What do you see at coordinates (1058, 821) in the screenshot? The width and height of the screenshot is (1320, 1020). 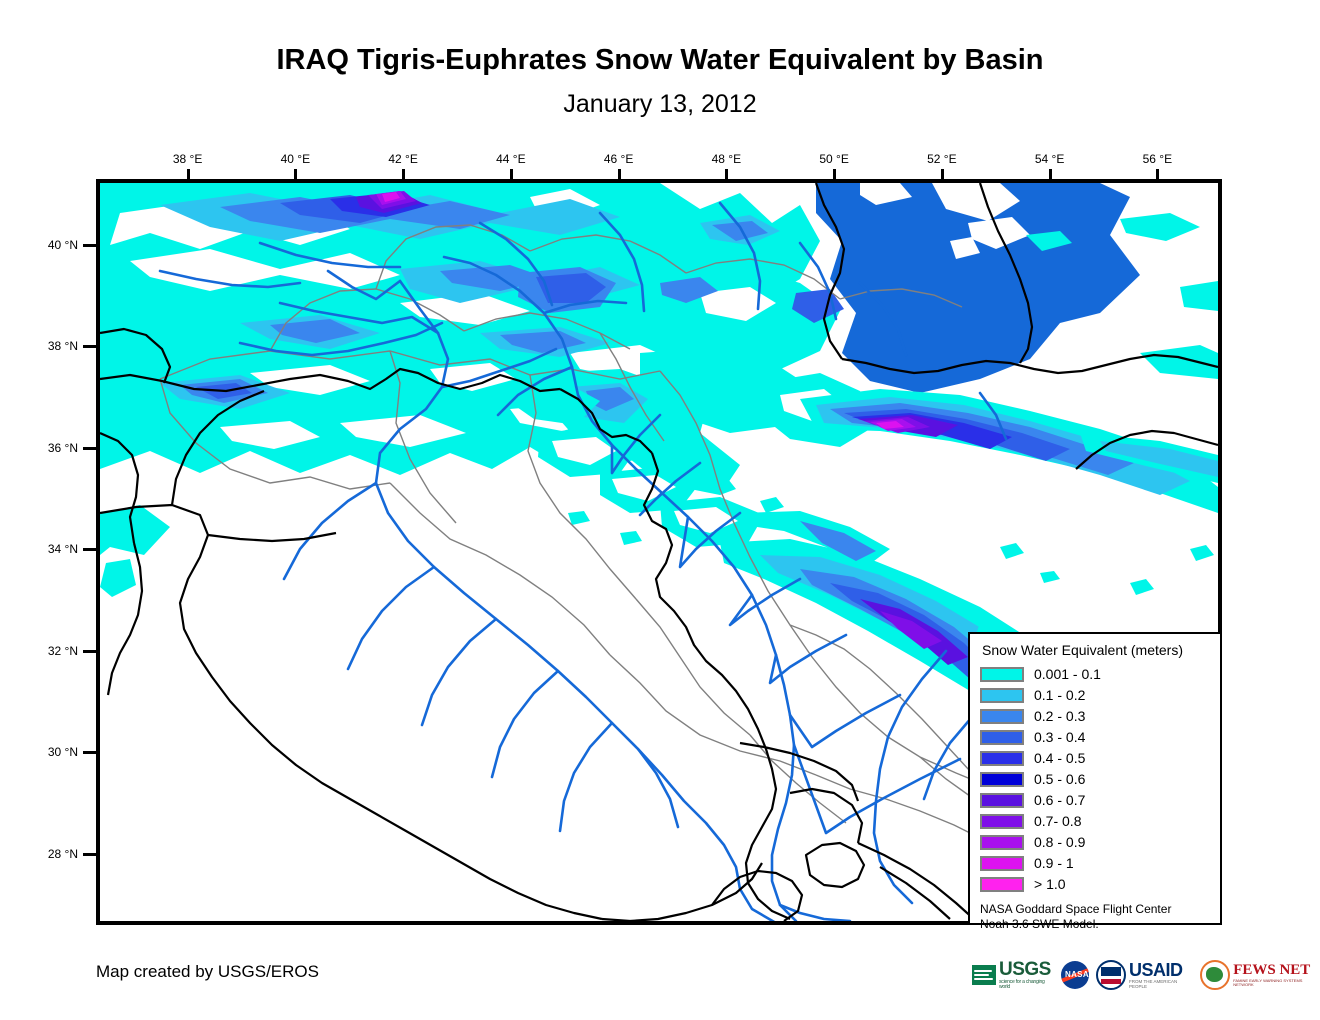 I see `legend-label: 0.7- 0.8` at bounding box center [1058, 821].